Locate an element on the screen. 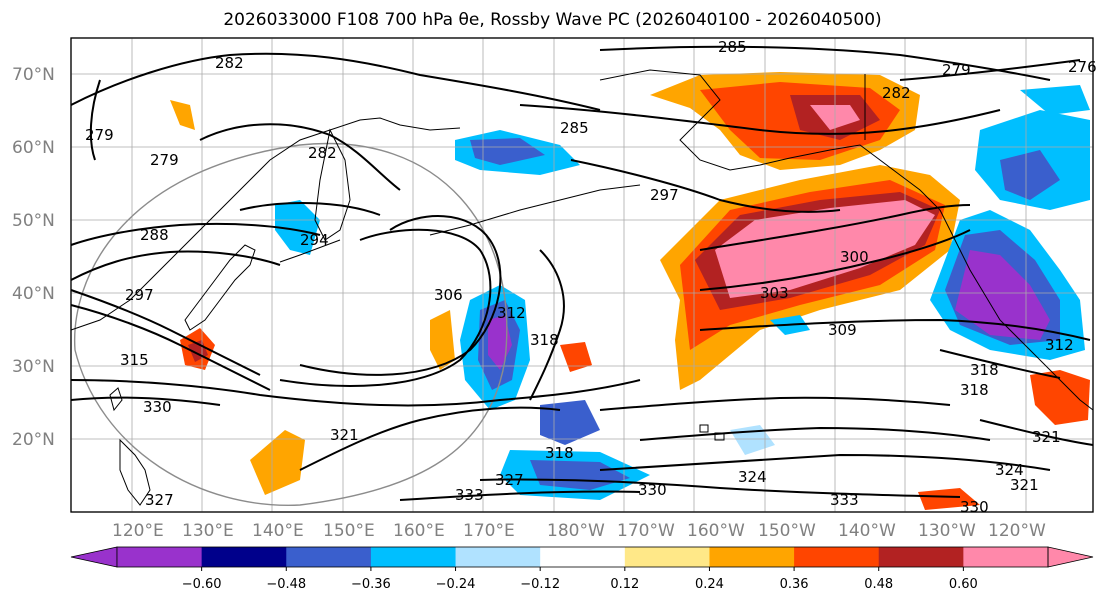 This screenshot has height=606, width=1105. contour-285-b is located at coordinates (760, 119).